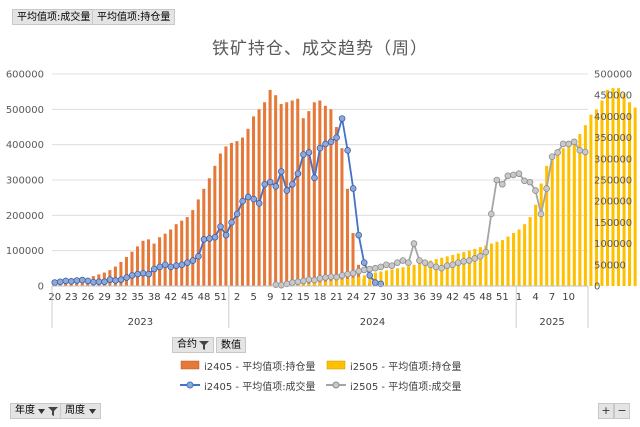  What do you see at coordinates (286, 297) in the screenshot?
I see `x-tick-label: 12` at bounding box center [286, 297].